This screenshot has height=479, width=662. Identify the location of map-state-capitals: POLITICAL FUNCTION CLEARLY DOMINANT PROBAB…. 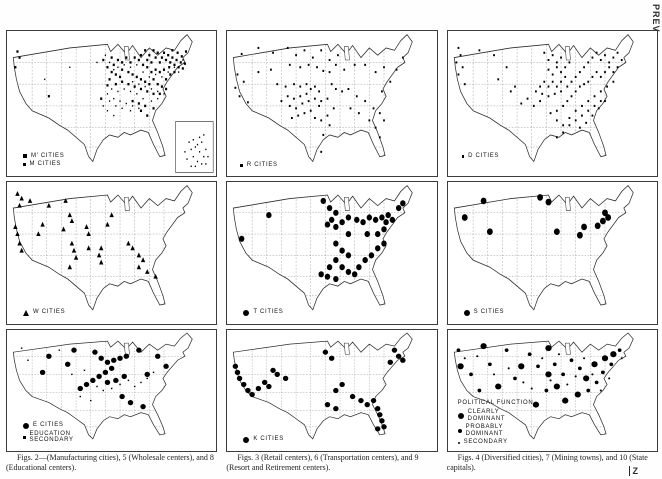
(552, 390).